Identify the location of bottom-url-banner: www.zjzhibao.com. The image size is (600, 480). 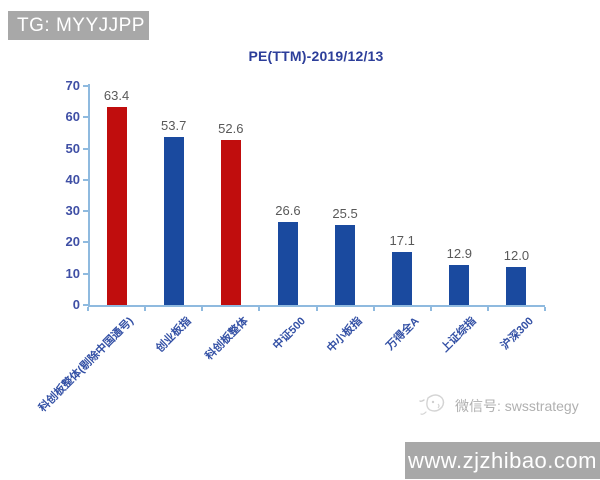
(502, 460).